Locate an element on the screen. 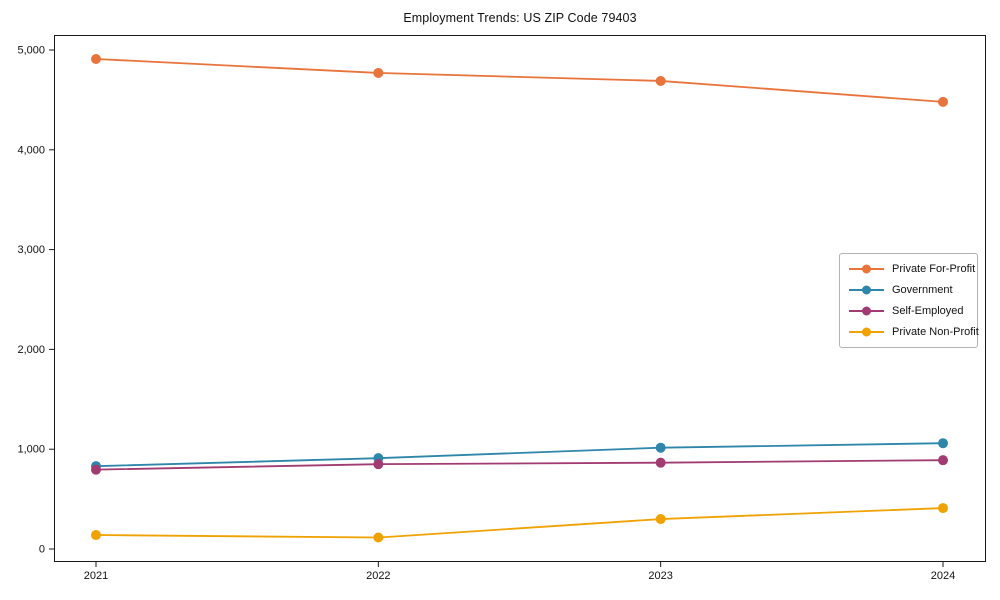  series-line-private-for-profit is located at coordinates (519, 80).